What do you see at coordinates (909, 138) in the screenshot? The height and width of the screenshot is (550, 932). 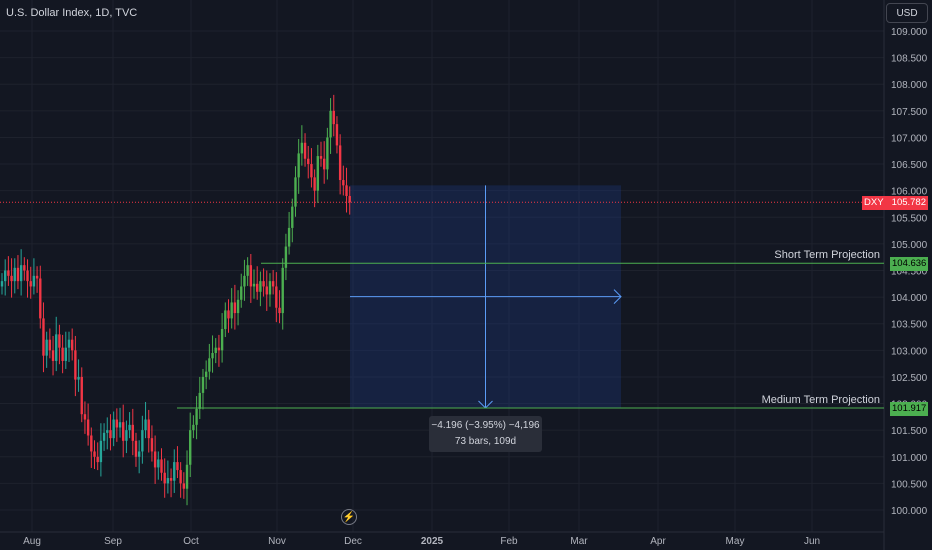 I see `y-tick-label: 107.000` at bounding box center [909, 138].